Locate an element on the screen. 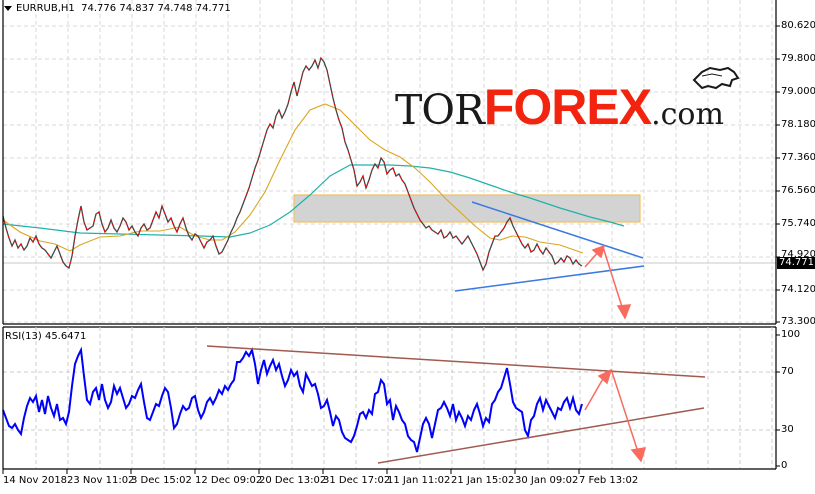  time-label: 11 Jan 11:02 is located at coordinates (419, 480).